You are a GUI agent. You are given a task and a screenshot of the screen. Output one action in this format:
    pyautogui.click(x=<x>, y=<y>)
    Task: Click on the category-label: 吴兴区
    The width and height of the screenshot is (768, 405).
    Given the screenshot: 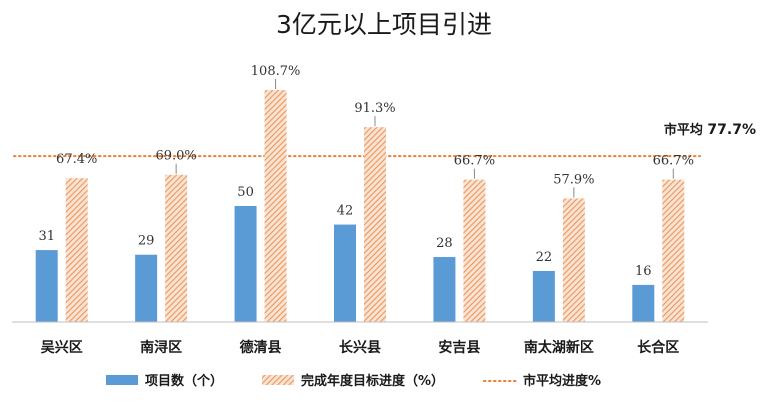 What is the action you would take?
    pyautogui.click(x=62, y=347)
    